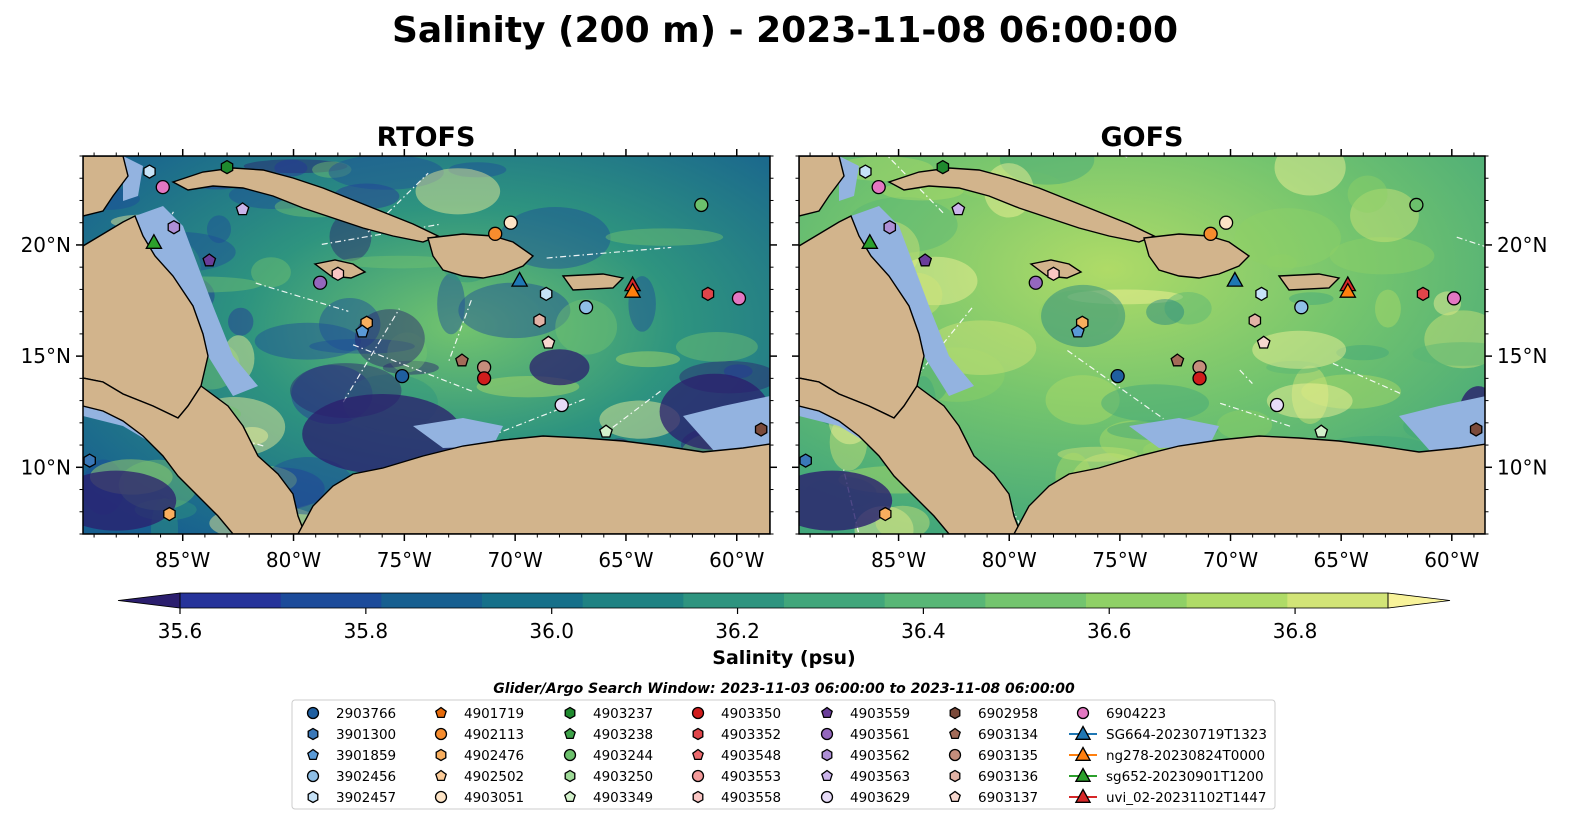 The height and width of the screenshot is (826, 1577). I want to click on legend-entry: 4903350, so click(736, 714).